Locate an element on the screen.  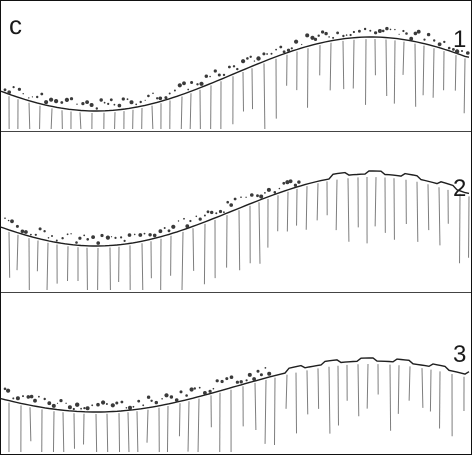
figure-letter: c is located at coordinates (15, 25).